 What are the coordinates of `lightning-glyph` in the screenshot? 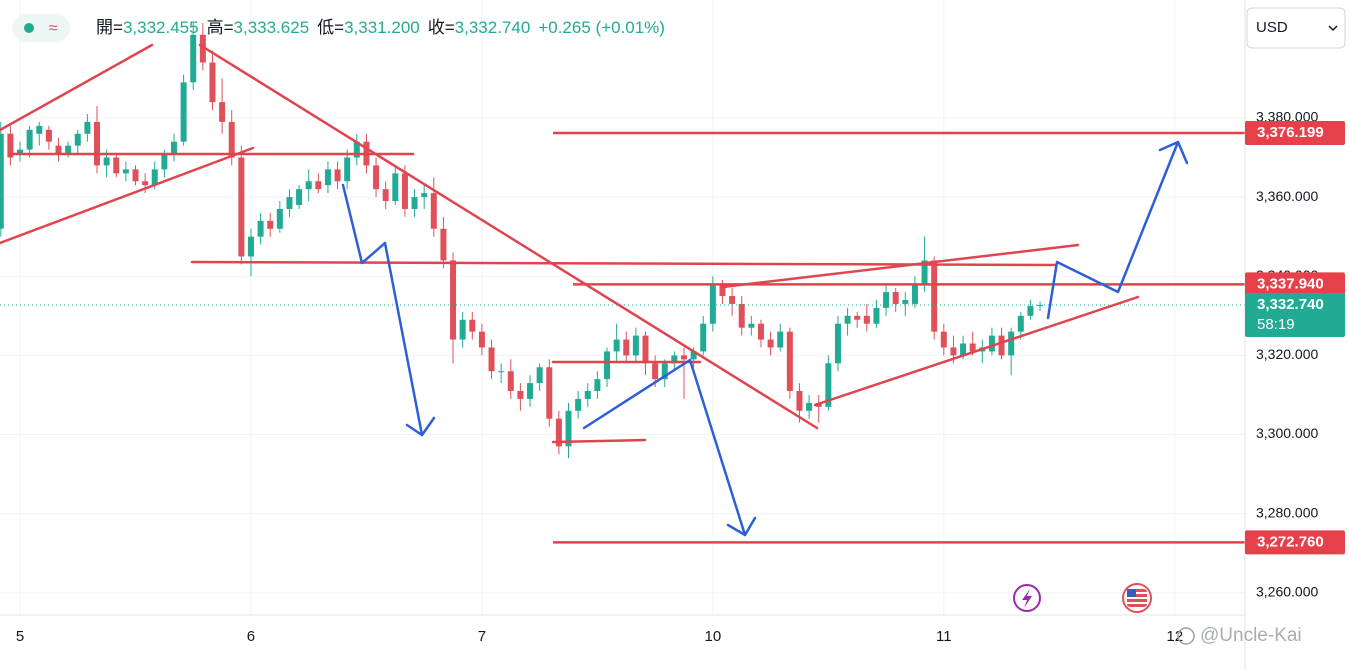 It's located at (1027, 598).